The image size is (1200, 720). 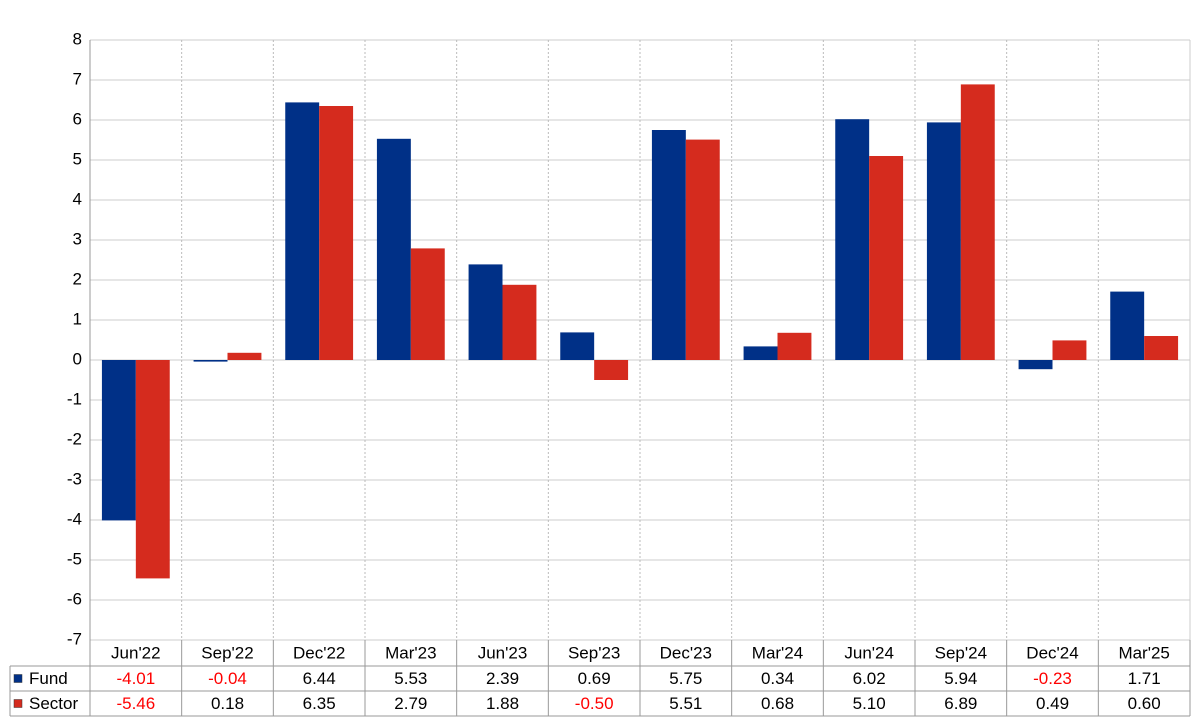 What do you see at coordinates (77, 38) in the screenshot?
I see `y-tick-label: 8` at bounding box center [77, 38].